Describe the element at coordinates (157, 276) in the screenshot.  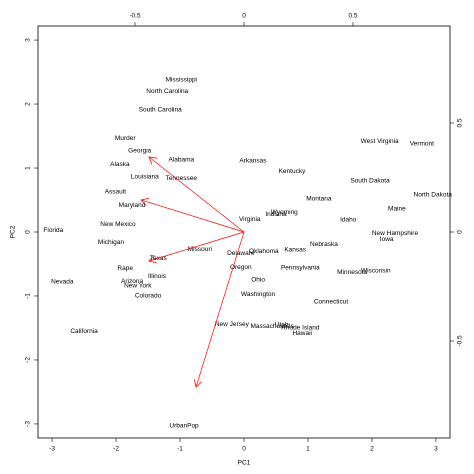
I see `point-label: Illinois` at that location.